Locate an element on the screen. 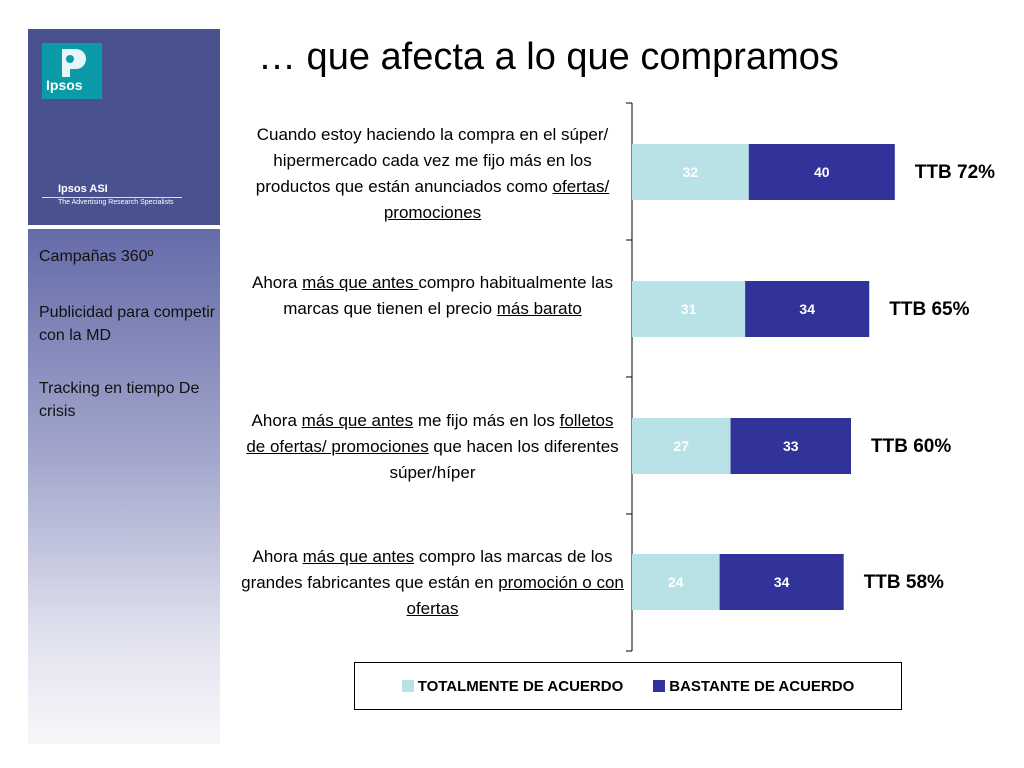  bar-value-label-totalmente-4: 24 is located at coordinates (676, 582).